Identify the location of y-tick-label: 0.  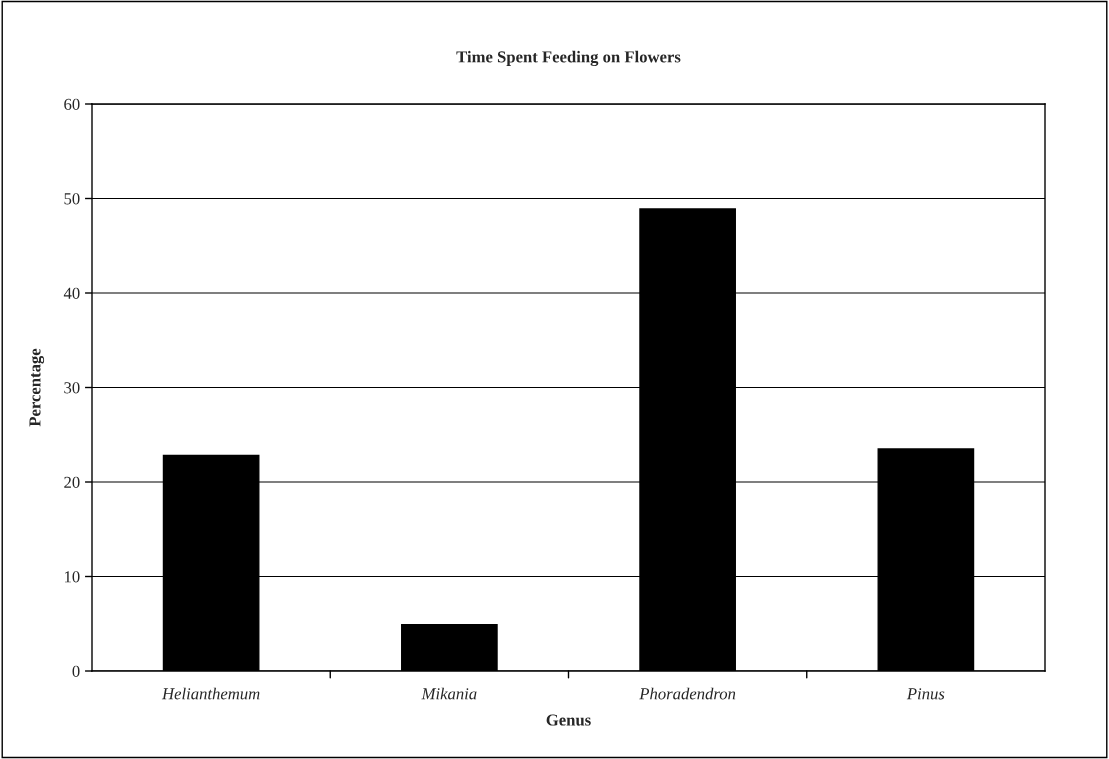
(76, 671).